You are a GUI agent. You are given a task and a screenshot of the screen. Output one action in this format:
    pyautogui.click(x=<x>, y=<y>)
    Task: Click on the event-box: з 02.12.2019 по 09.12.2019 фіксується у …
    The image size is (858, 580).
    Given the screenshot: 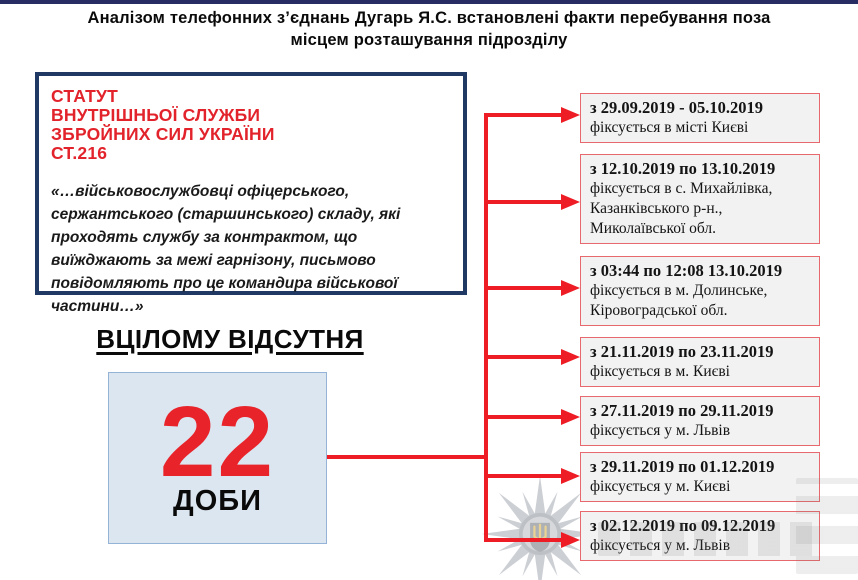 What is the action you would take?
    pyautogui.click(x=700, y=536)
    